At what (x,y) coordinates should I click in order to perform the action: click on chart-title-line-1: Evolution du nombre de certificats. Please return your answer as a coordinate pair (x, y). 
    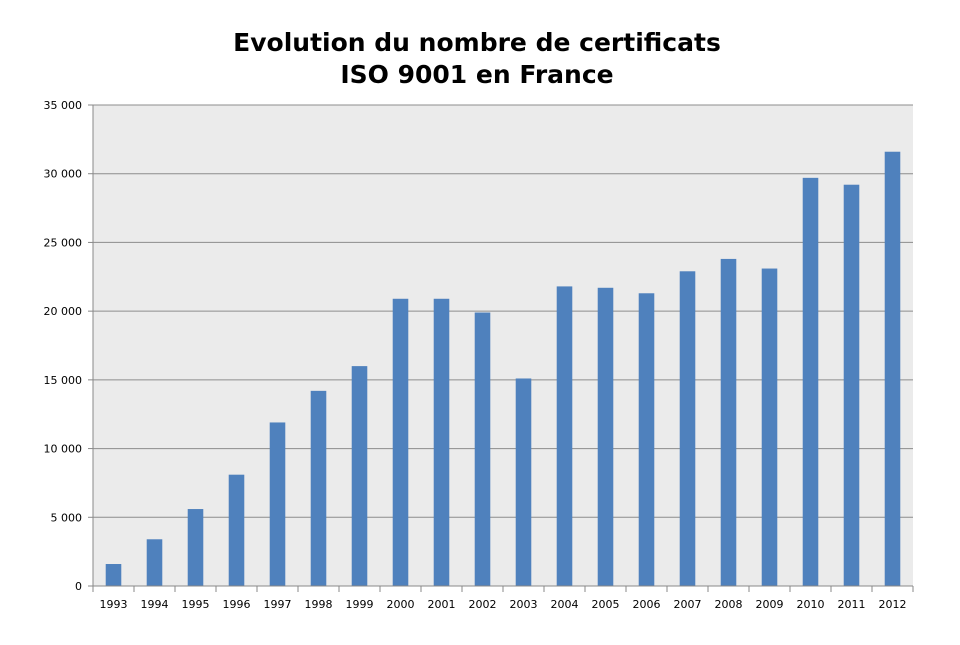
    Looking at the image, I should click on (477, 42).